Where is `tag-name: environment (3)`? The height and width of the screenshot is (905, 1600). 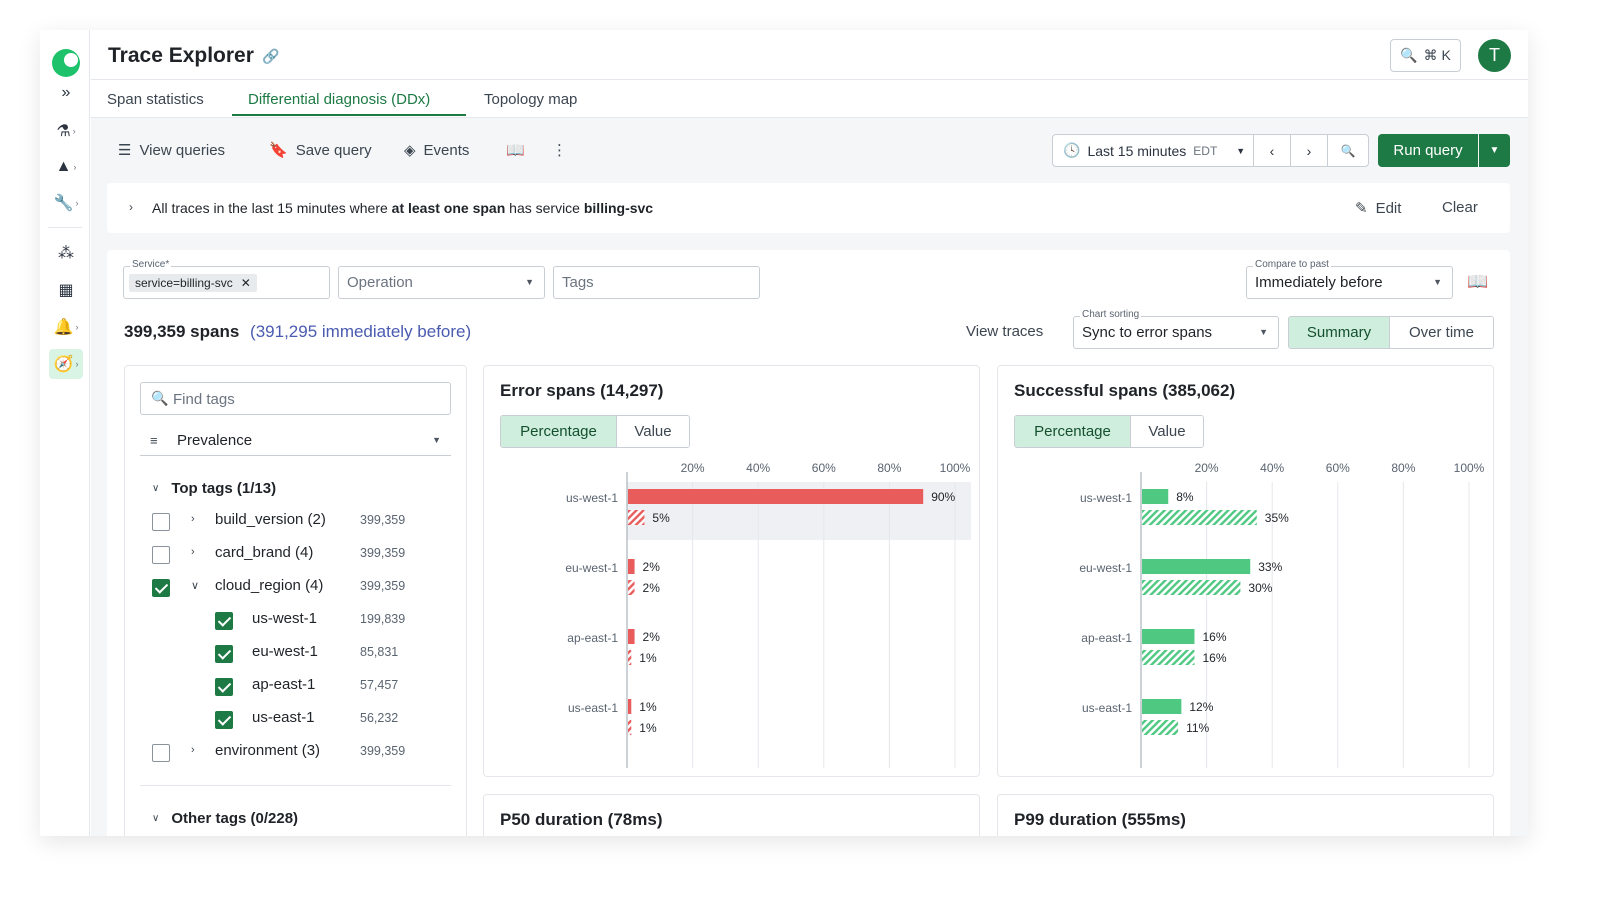 tag-name: environment (3) is located at coordinates (268, 750).